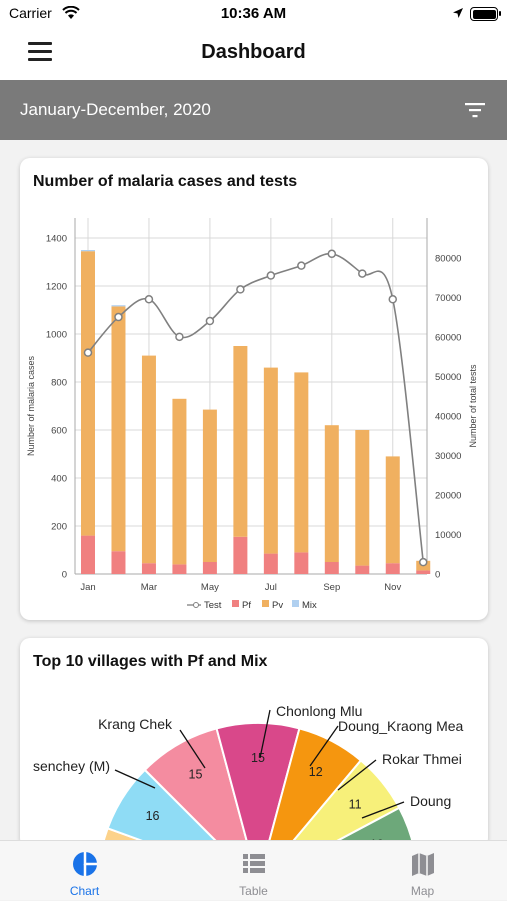 This screenshot has height=901, width=507. I want to click on tab-chart: Chart, so click(84, 871).